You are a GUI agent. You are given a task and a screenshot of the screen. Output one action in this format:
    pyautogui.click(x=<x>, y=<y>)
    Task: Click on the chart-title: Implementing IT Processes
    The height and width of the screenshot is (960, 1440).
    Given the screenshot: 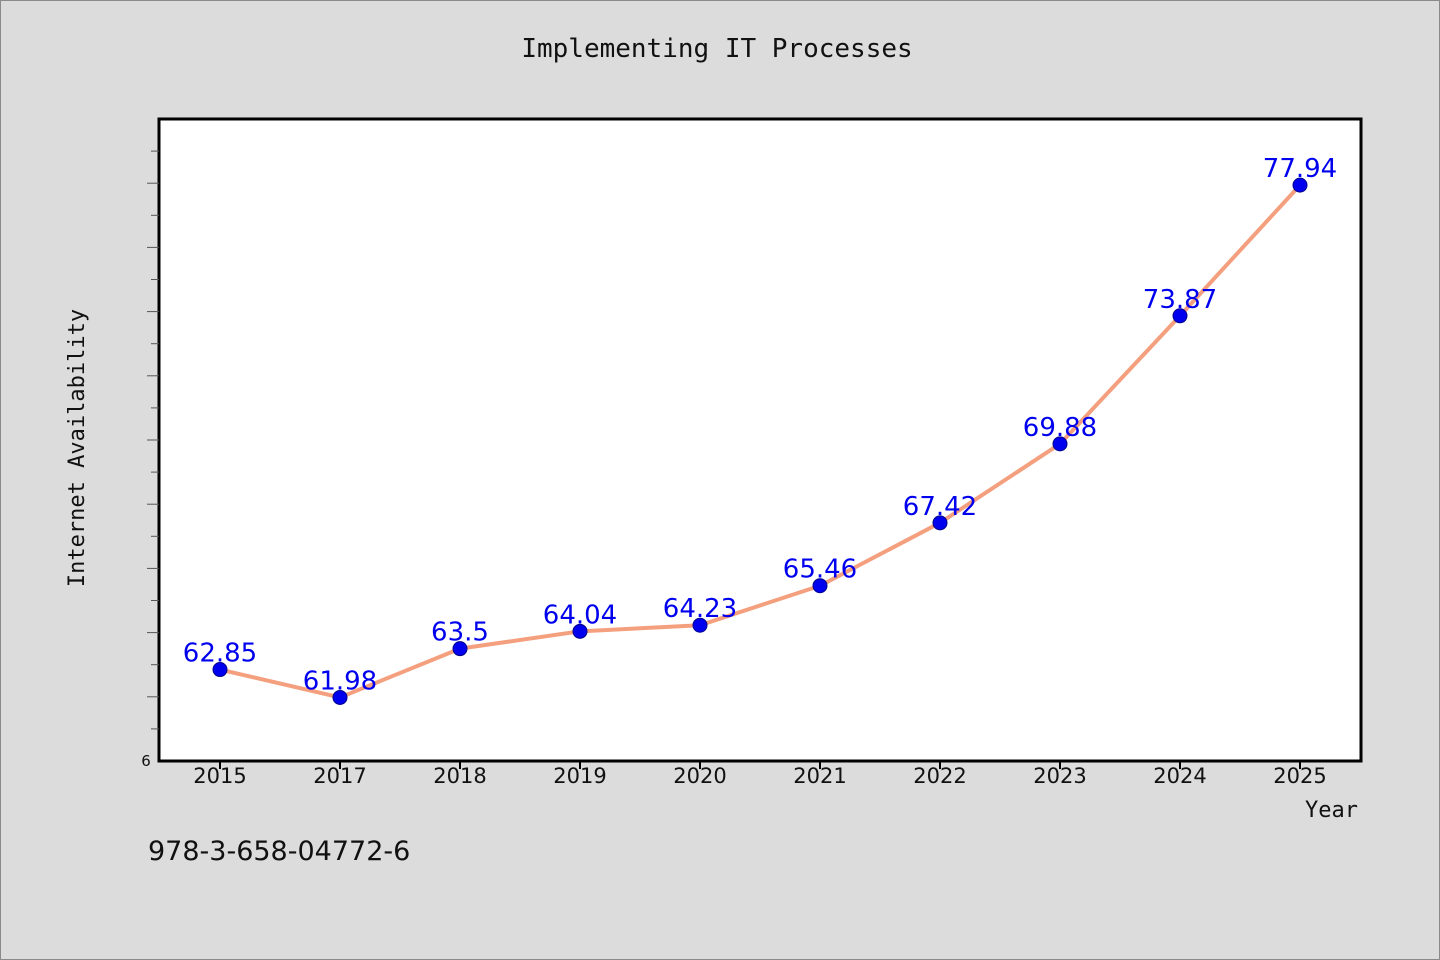 What is the action you would take?
    pyautogui.click(x=717, y=49)
    